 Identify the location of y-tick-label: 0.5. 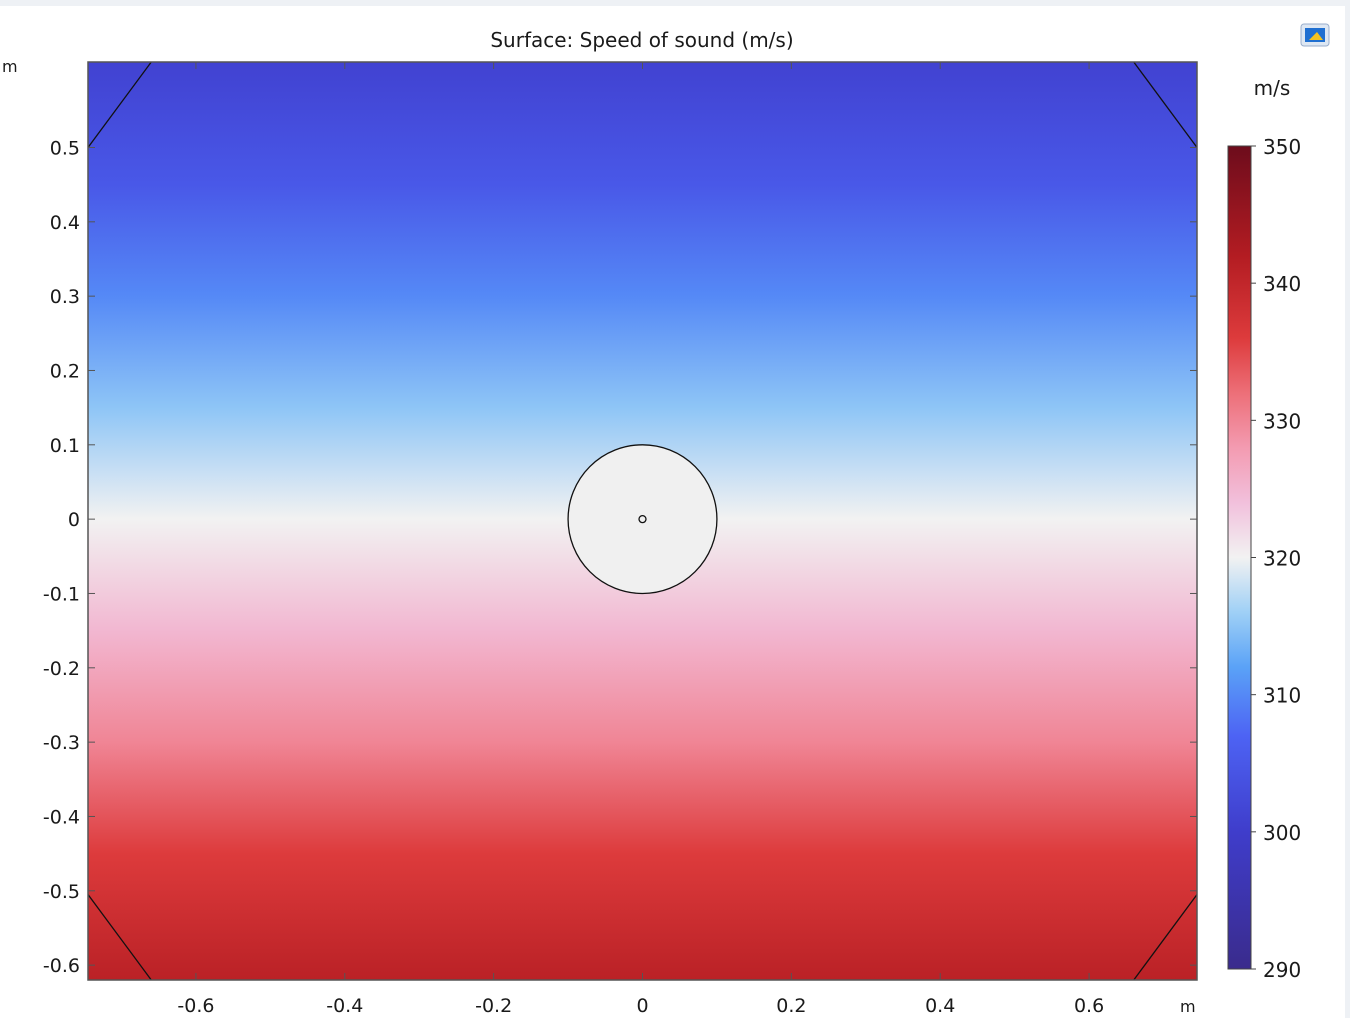
(65, 148).